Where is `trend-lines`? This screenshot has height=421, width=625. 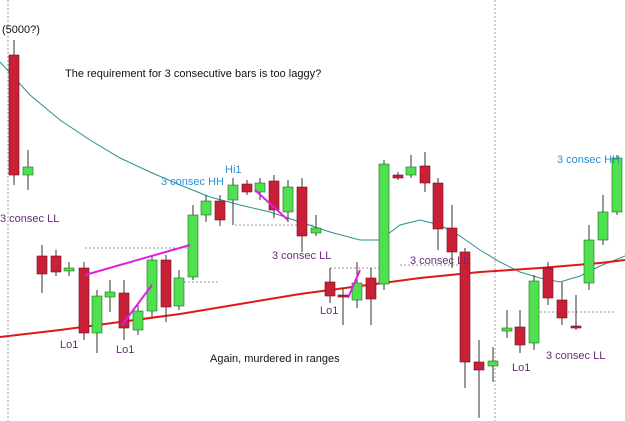 trend-lines is located at coordinates (222, 257).